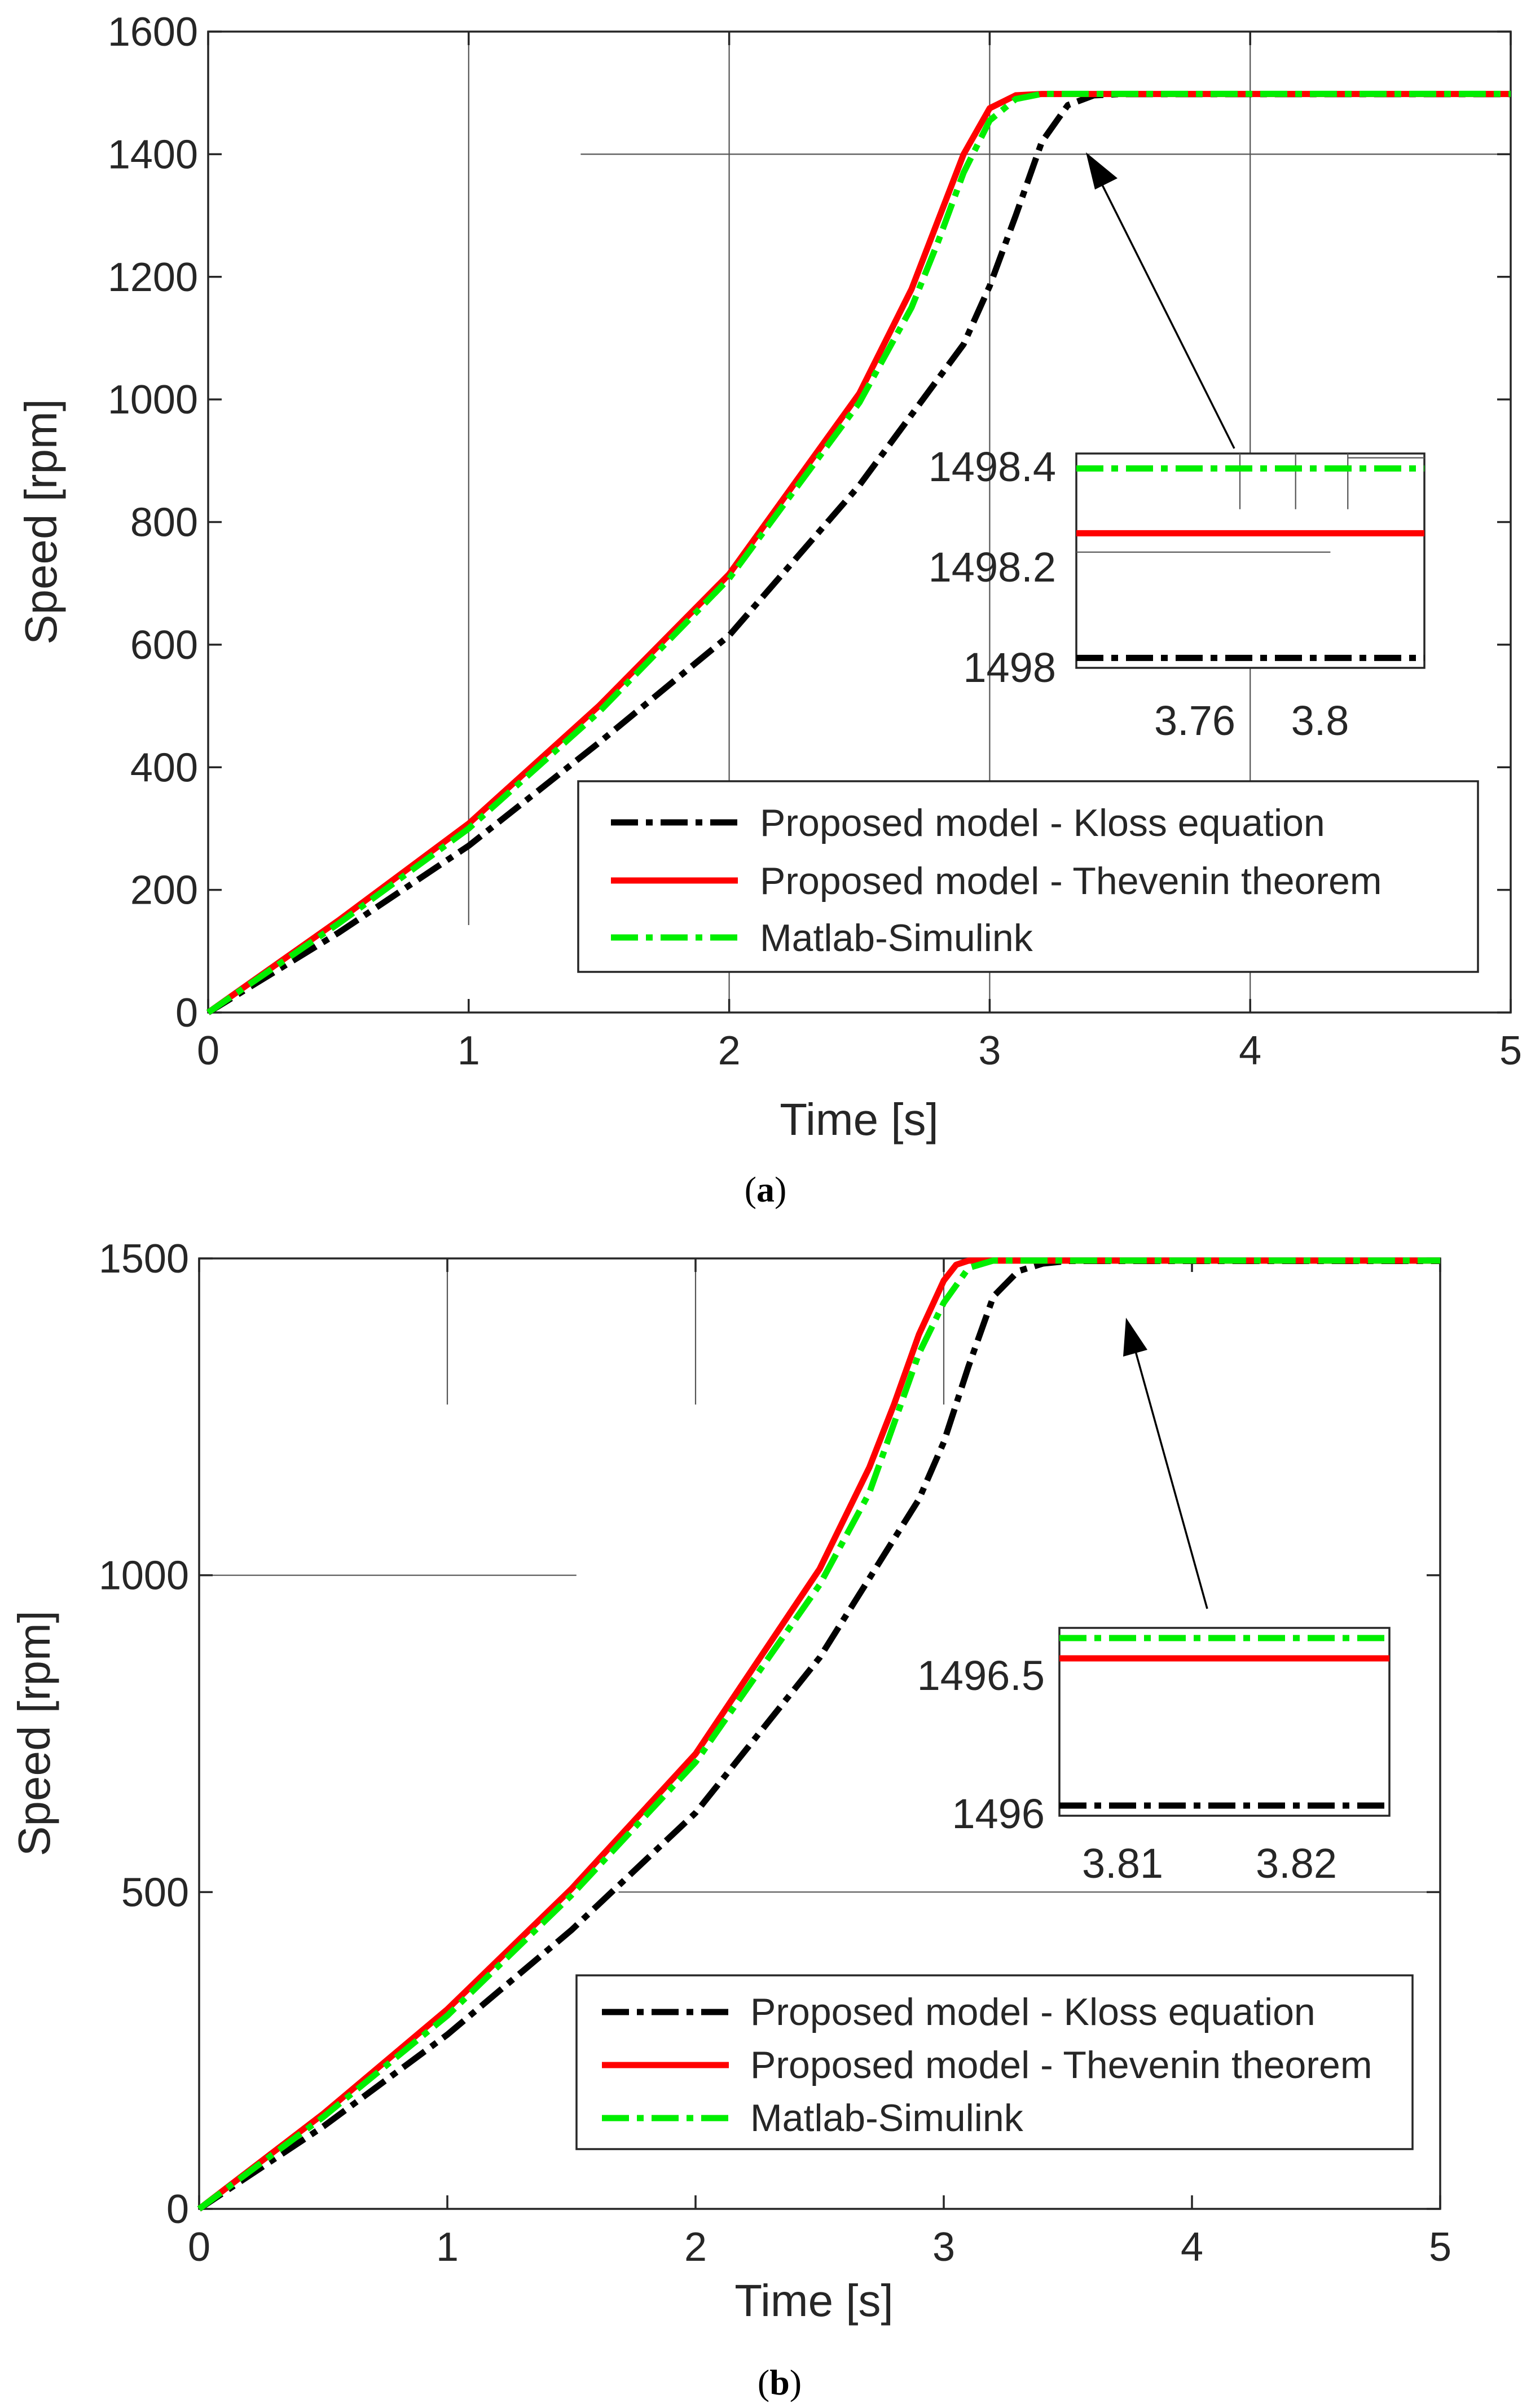  I want to click on inset-xtick-b-1: 3.82, so click(1296, 1863).